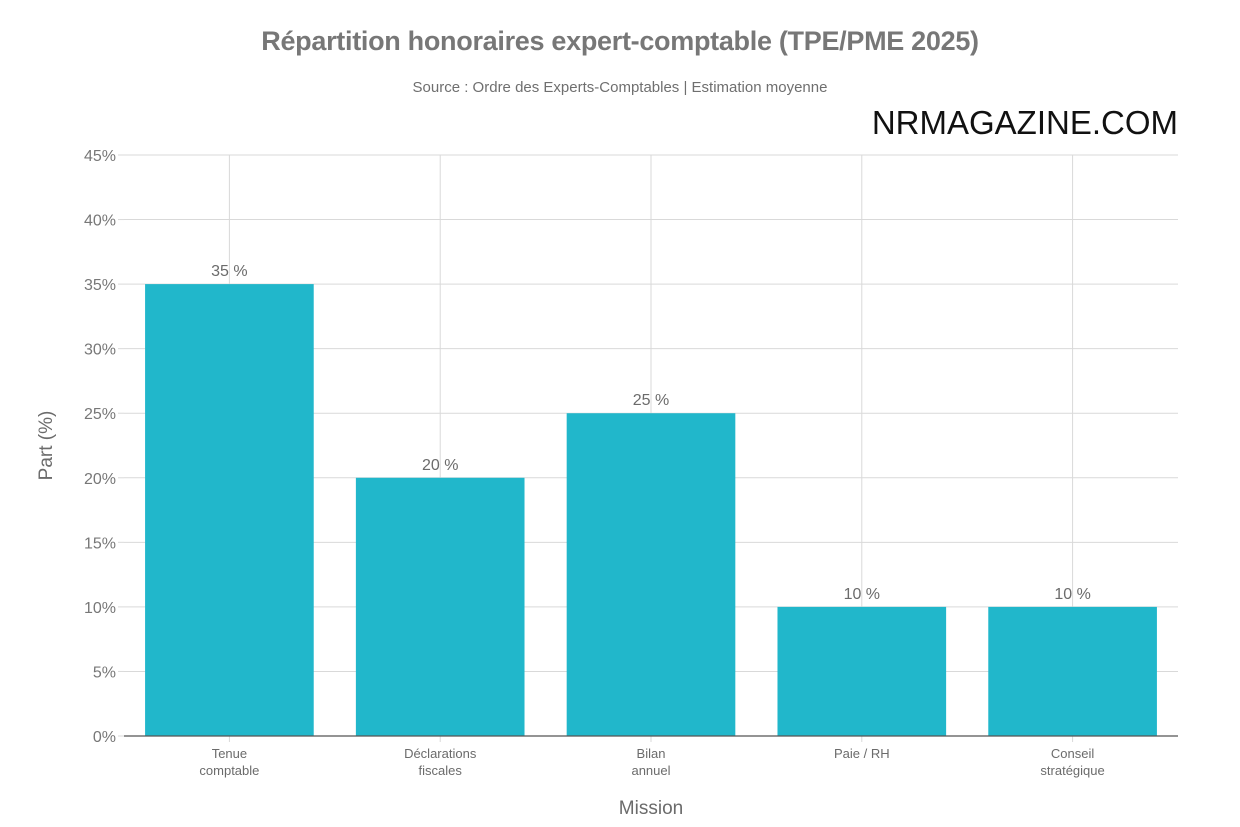 The height and width of the screenshot is (827, 1240). I want to click on y-tick-label: 20%, so click(100, 479).